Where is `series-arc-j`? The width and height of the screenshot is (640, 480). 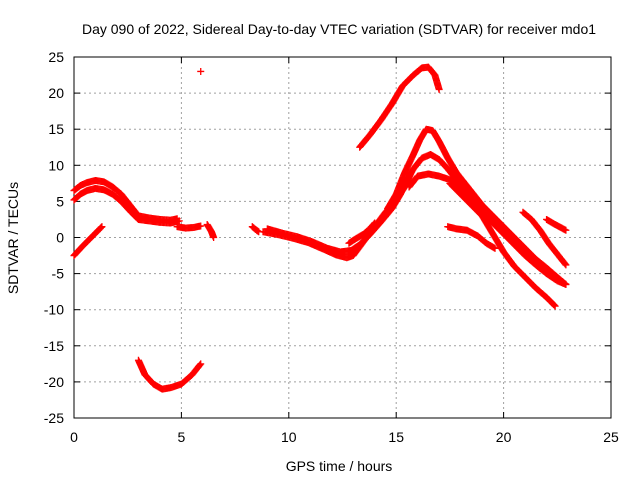 series-arc-j is located at coordinates (337, 216).